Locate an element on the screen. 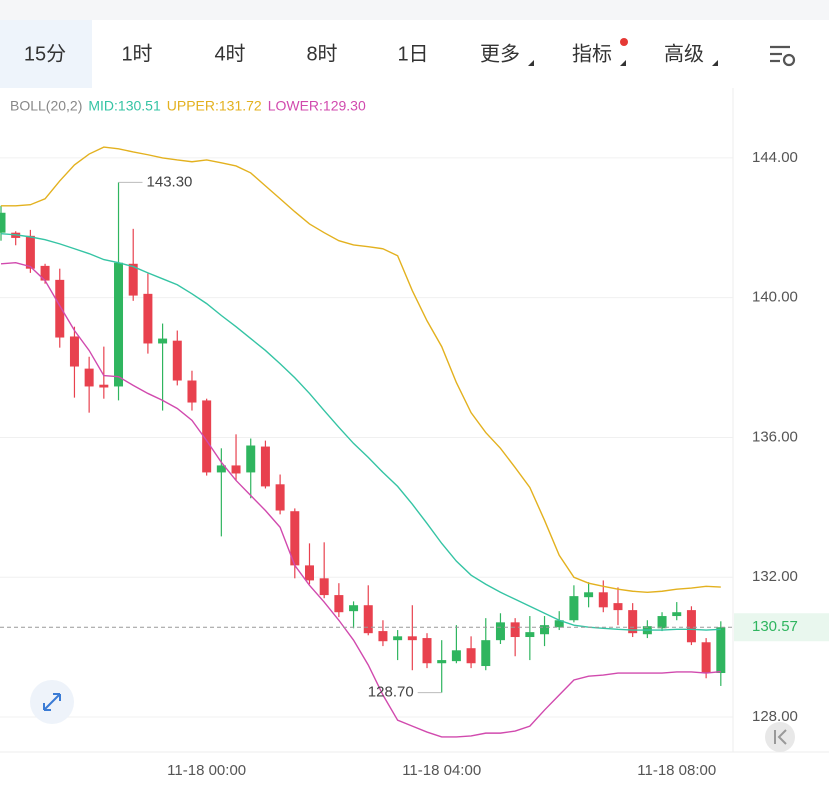  tab: 8时 is located at coordinates (321, 53).